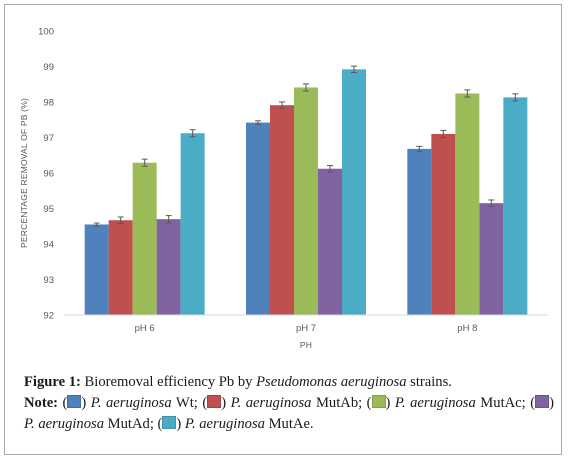 Image resolution: width=568 pixels, height=459 pixels. I want to click on note-label: Note:, so click(41, 403).